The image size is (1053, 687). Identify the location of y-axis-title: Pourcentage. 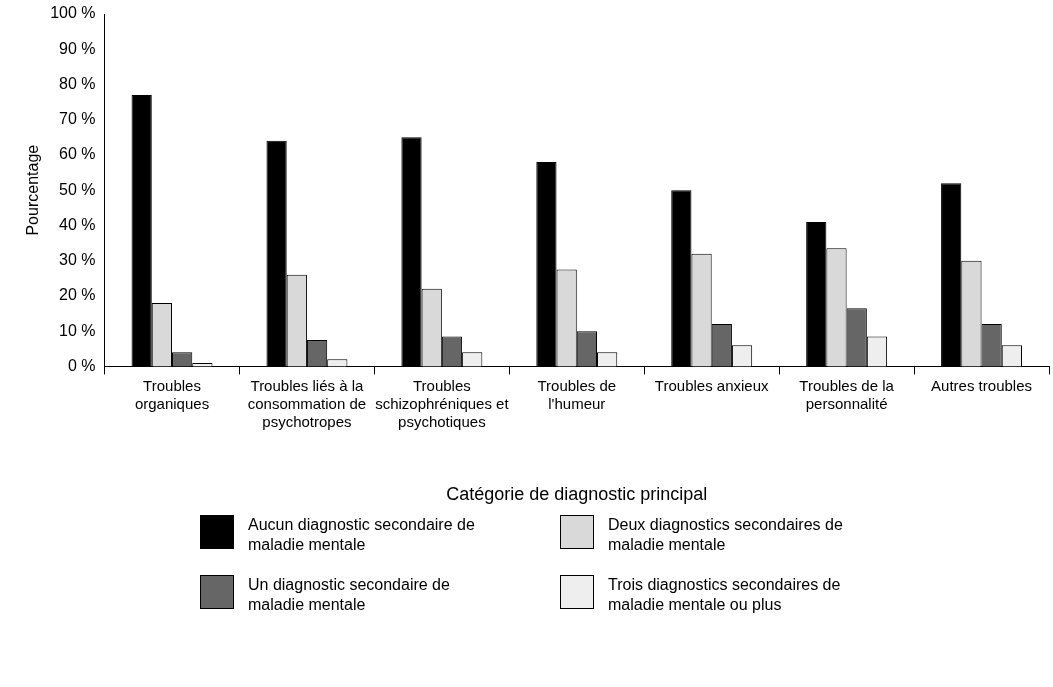
(33, 190).